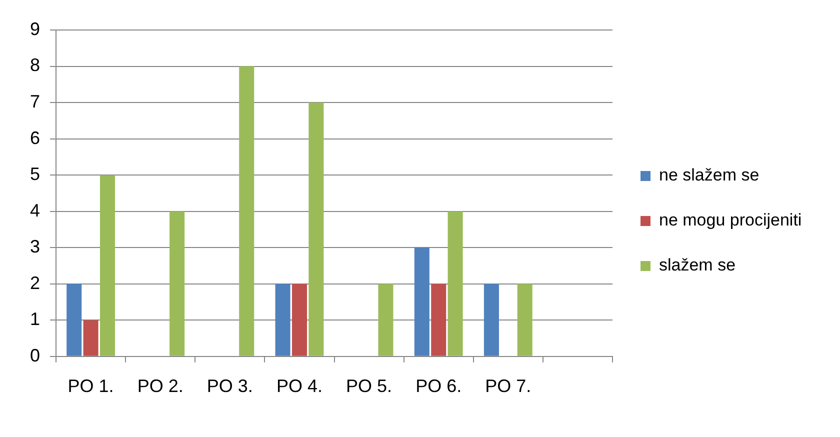 Image resolution: width=840 pixels, height=437 pixels. Describe the element at coordinates (160, 386) in the screenshot. I see `x-tick-label: PO 2.` at that location.